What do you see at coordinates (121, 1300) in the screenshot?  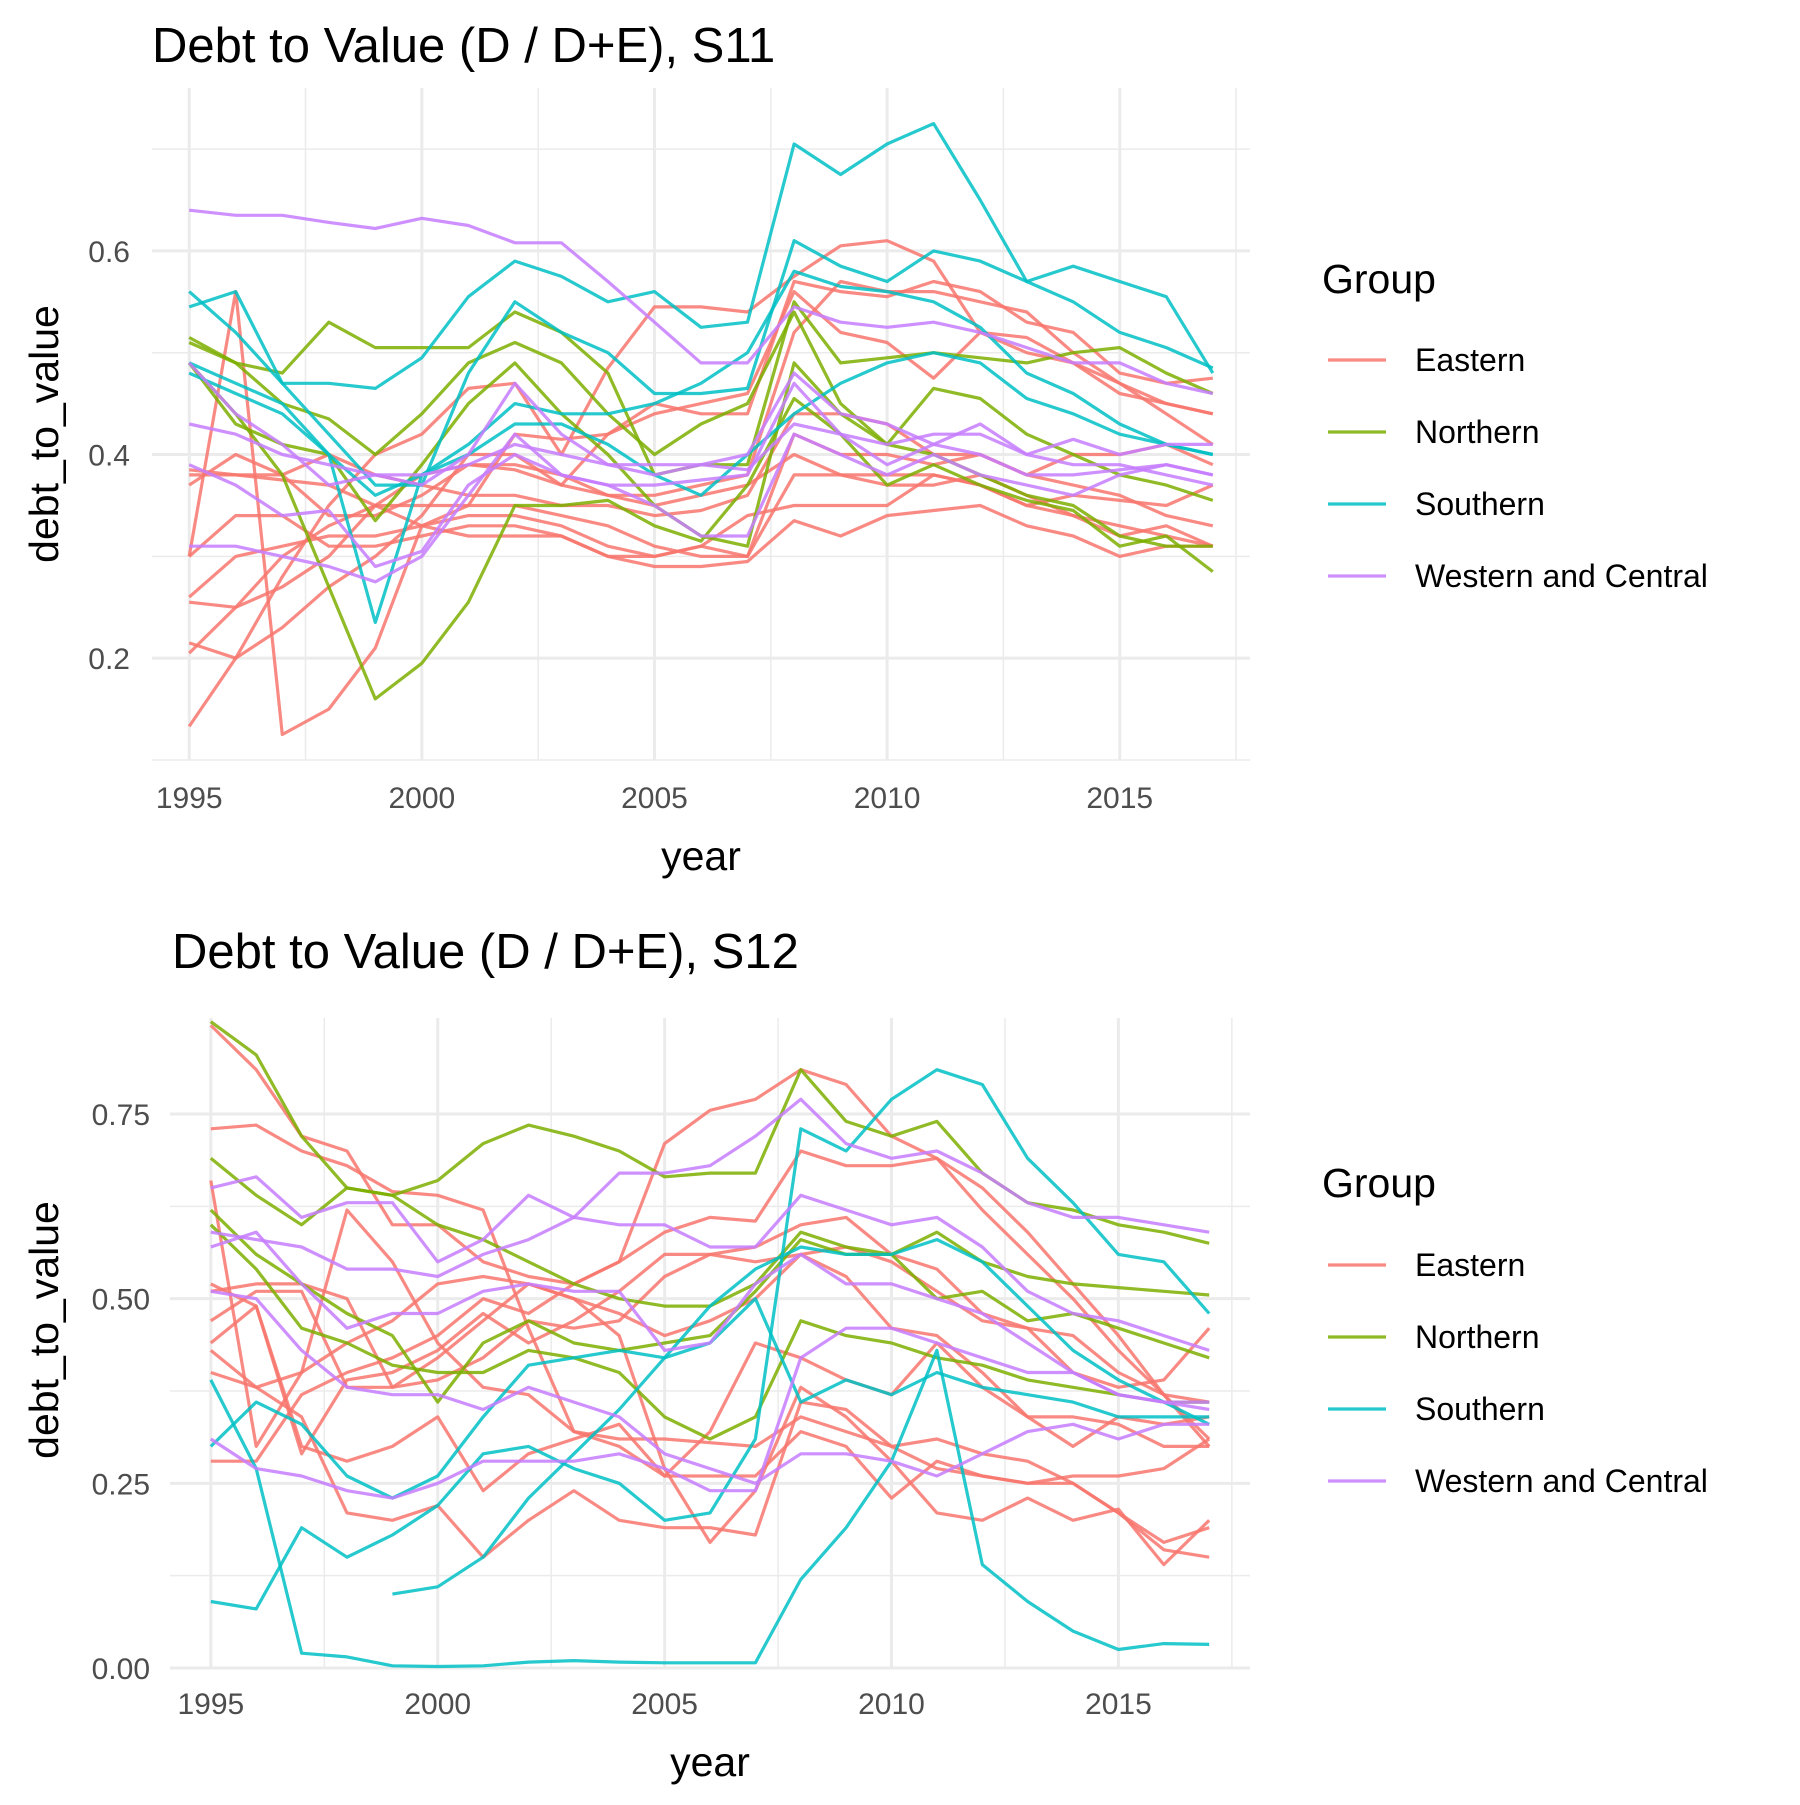 I see `y-tick-label: 0.50` at bounding box center [121, 1300].